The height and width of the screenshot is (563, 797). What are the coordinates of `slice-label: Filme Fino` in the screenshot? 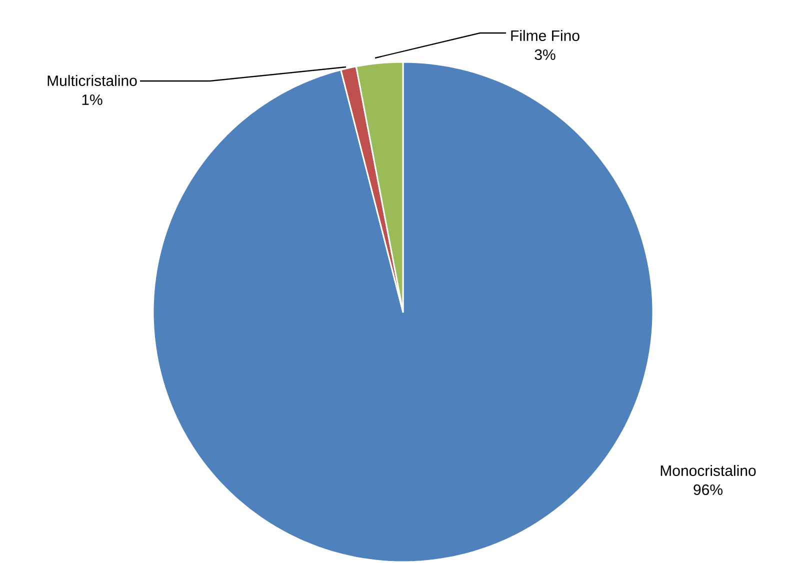 It's located at (545, 35).